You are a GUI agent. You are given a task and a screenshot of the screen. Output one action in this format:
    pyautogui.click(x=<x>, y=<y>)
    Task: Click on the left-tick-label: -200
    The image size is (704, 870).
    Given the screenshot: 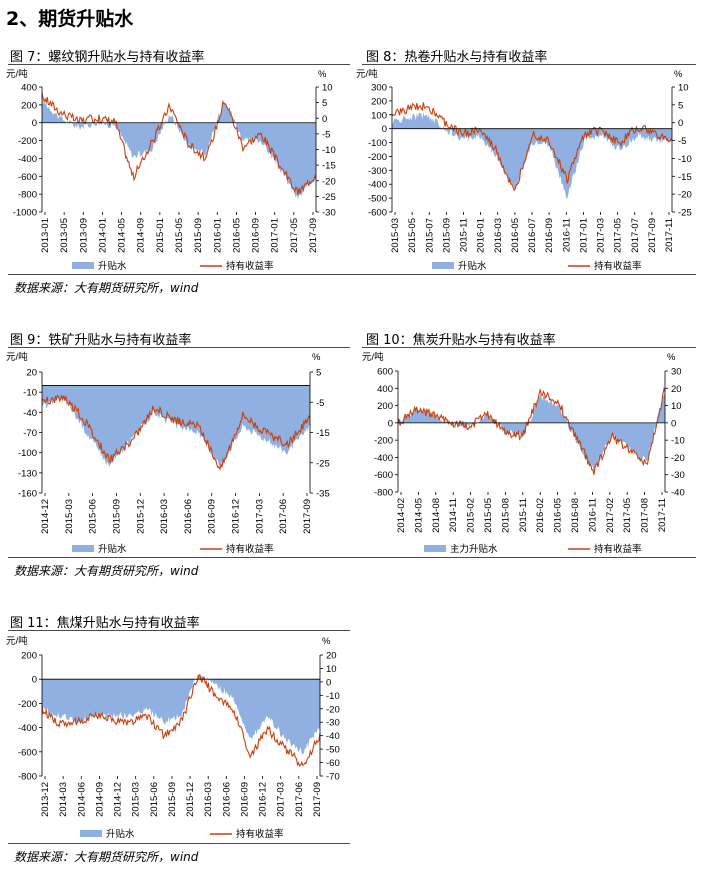 What is the action you would take?
    pyautogui.click(x=377, y=157)
    